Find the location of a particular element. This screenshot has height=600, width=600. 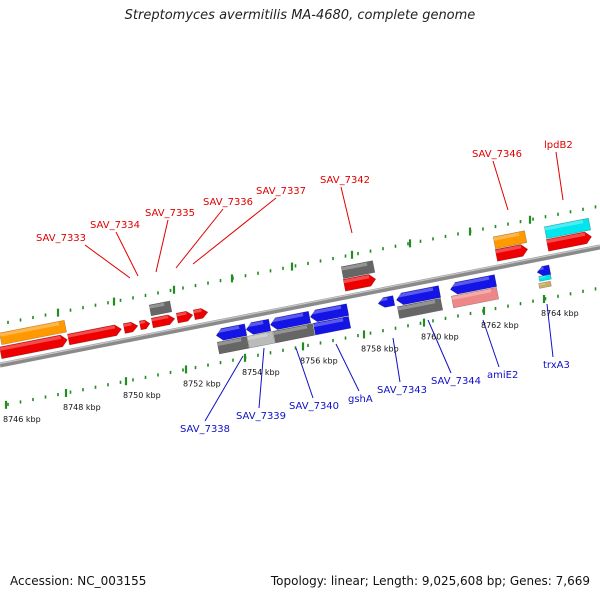

reverse-gene-label: SAV_7340 is located at coordinates (314, 406).